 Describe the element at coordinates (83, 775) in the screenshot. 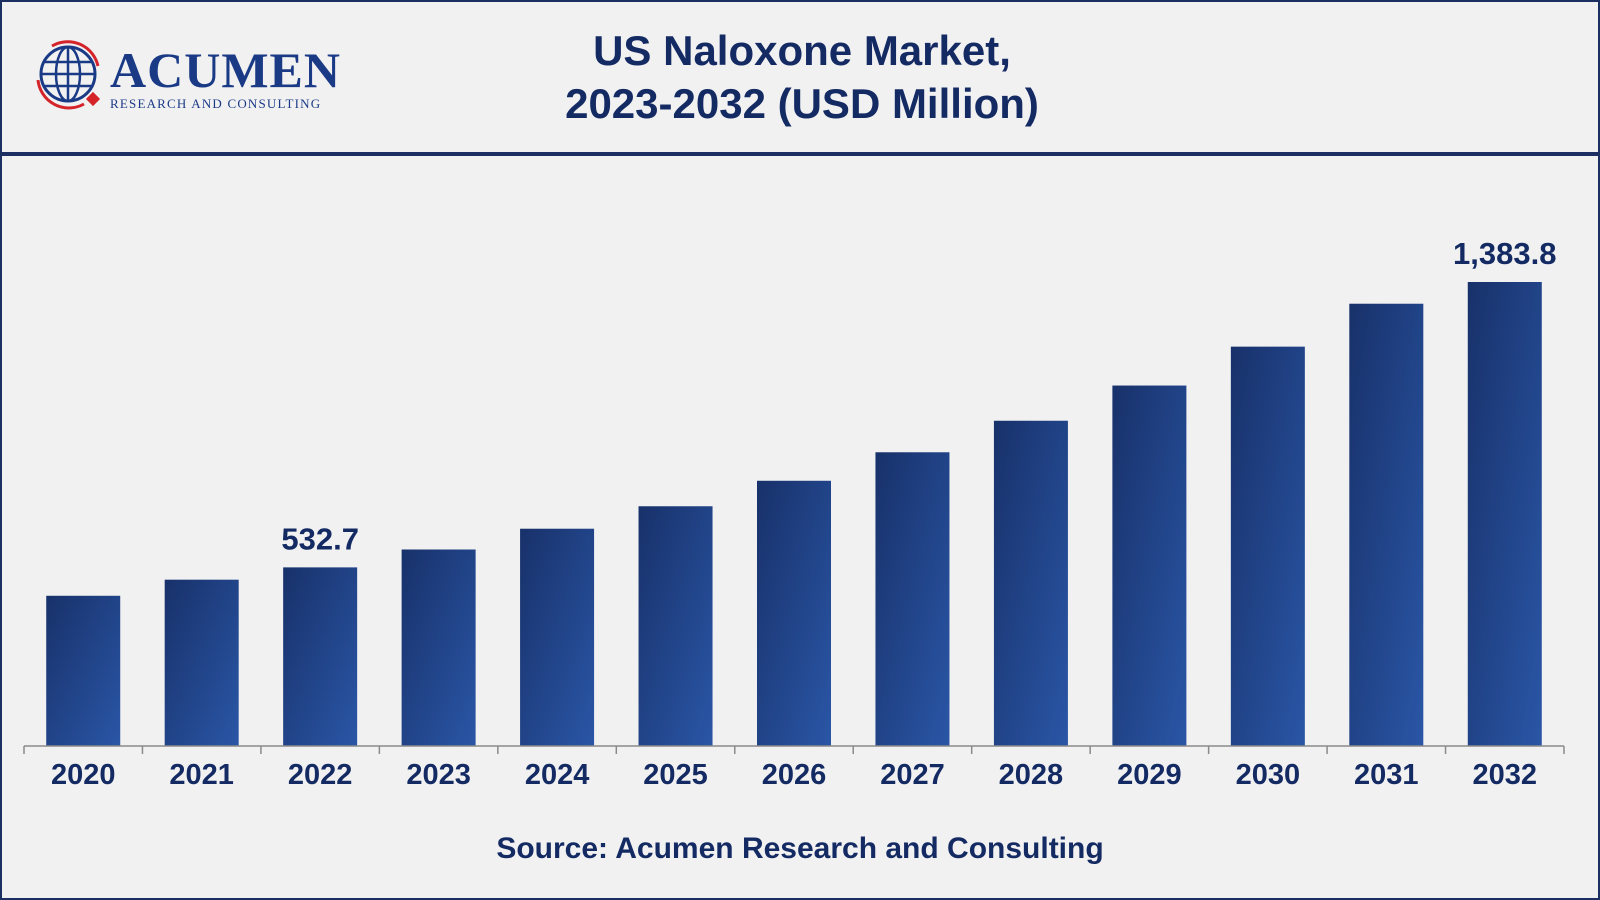

I see `x-tick-label-2020: 2020` at that location.